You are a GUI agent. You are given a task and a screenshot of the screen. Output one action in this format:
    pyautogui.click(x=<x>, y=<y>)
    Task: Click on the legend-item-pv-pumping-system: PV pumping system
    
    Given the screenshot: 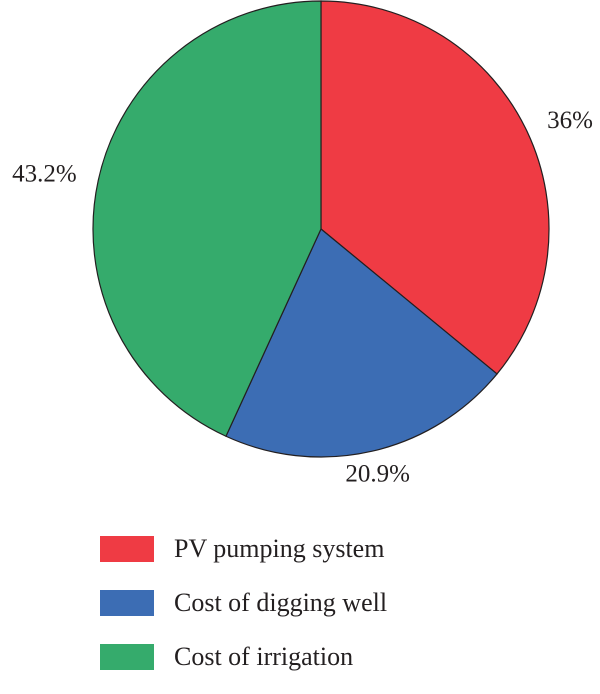 What is the action you would take?
    pyautogui.click(x=340, y=549)
    